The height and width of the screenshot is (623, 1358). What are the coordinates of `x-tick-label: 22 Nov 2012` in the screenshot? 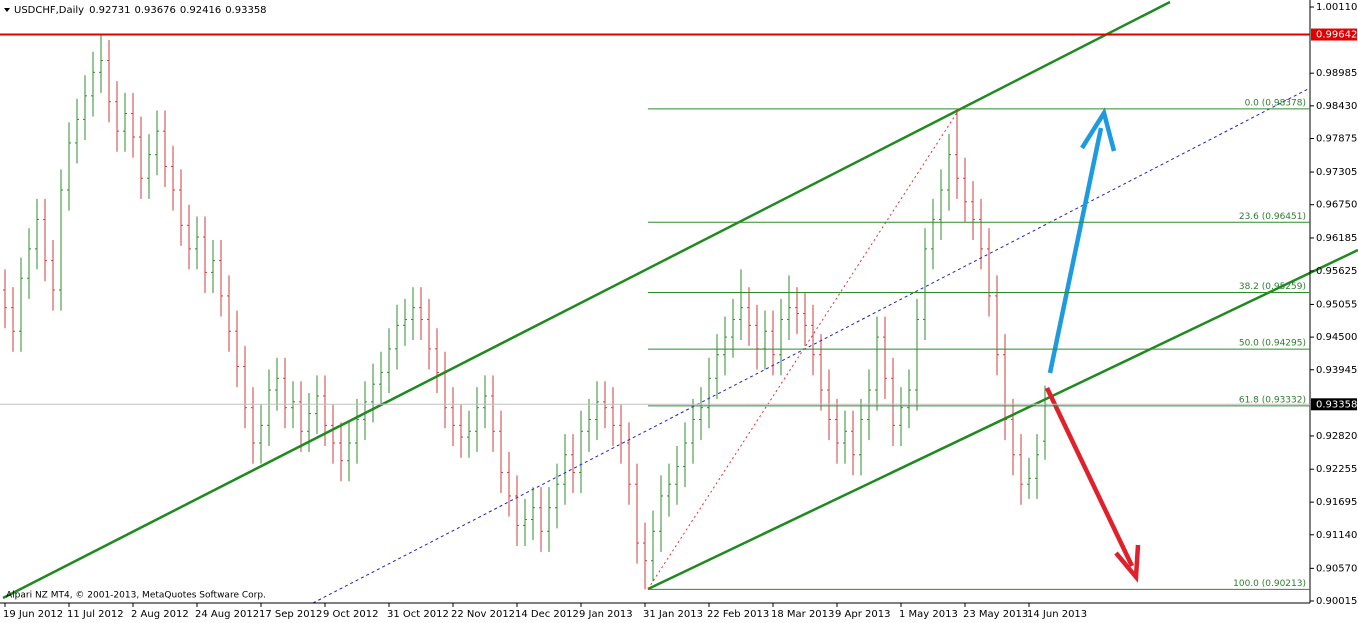 It's located at (483, 614).